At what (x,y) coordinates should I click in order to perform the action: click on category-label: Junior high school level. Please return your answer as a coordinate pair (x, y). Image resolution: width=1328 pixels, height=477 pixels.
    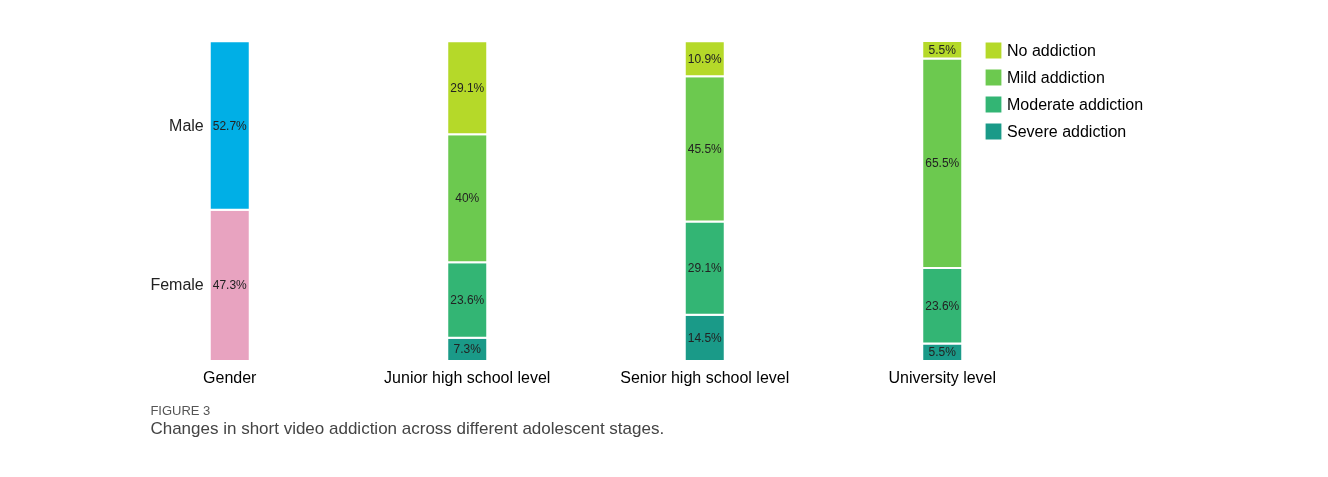
    Looking at the image, I should click on (467, 377).